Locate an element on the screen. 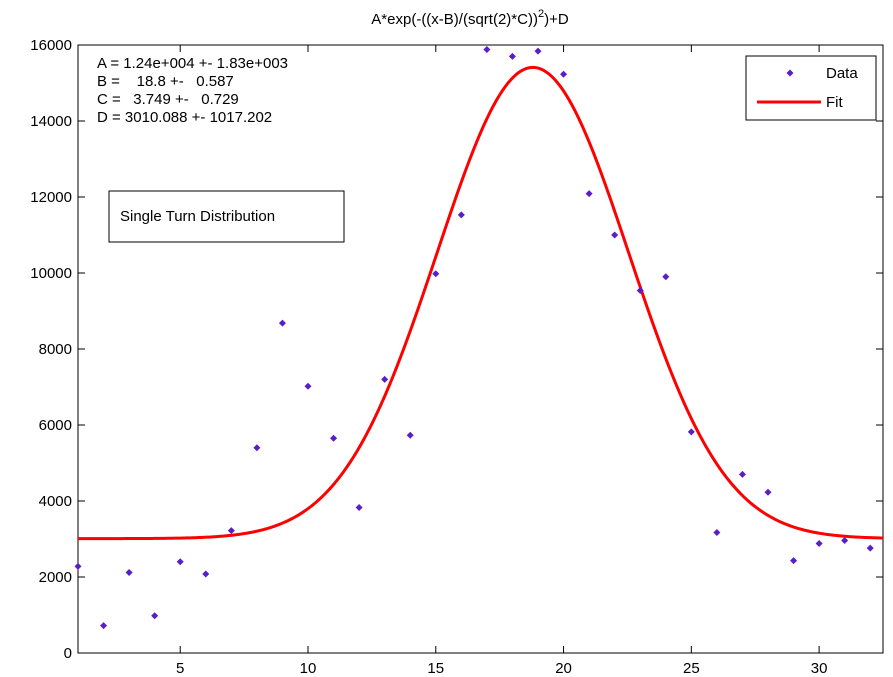  legend-frame is located at coordinates (811, 88).